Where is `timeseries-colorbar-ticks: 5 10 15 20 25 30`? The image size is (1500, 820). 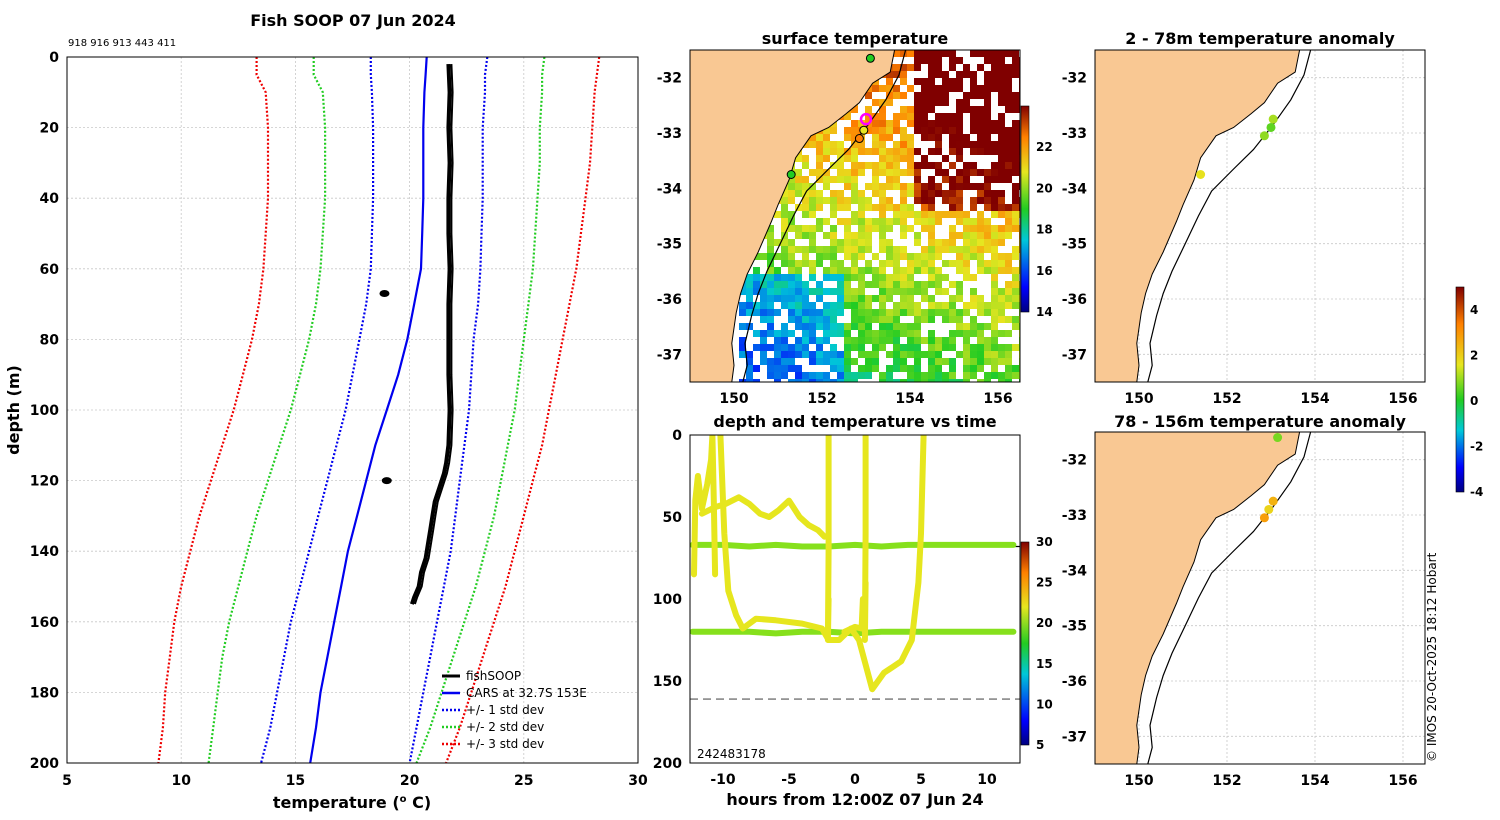
timeseries-colorbar-ticks: 5 10 15 20 25 30 is located at coordinates (1044, 643).